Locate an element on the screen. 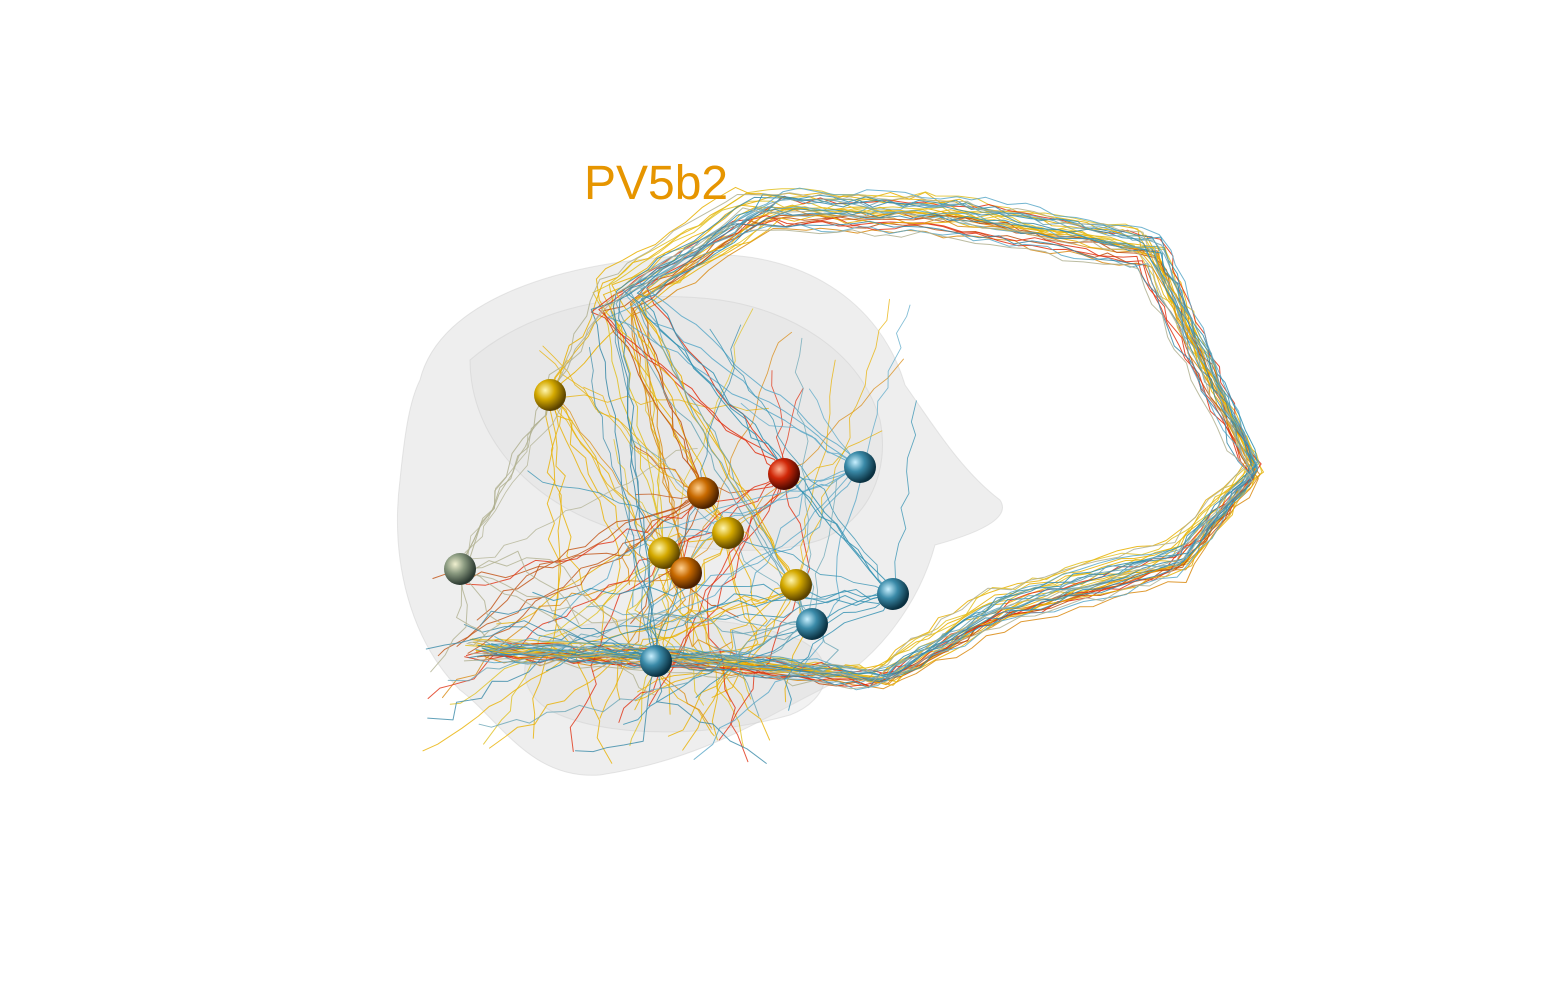 This screenshot has height=1008, width=1556. neuron-somata is located at coordinates (676, 528).